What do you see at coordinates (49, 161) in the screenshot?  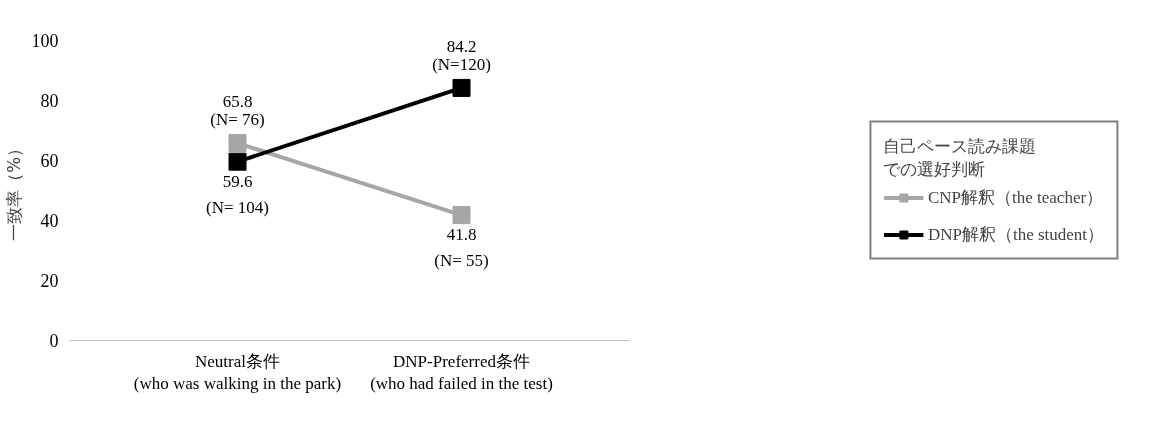 I see `y-tick-label: 60` at bounding box center [49, 161].